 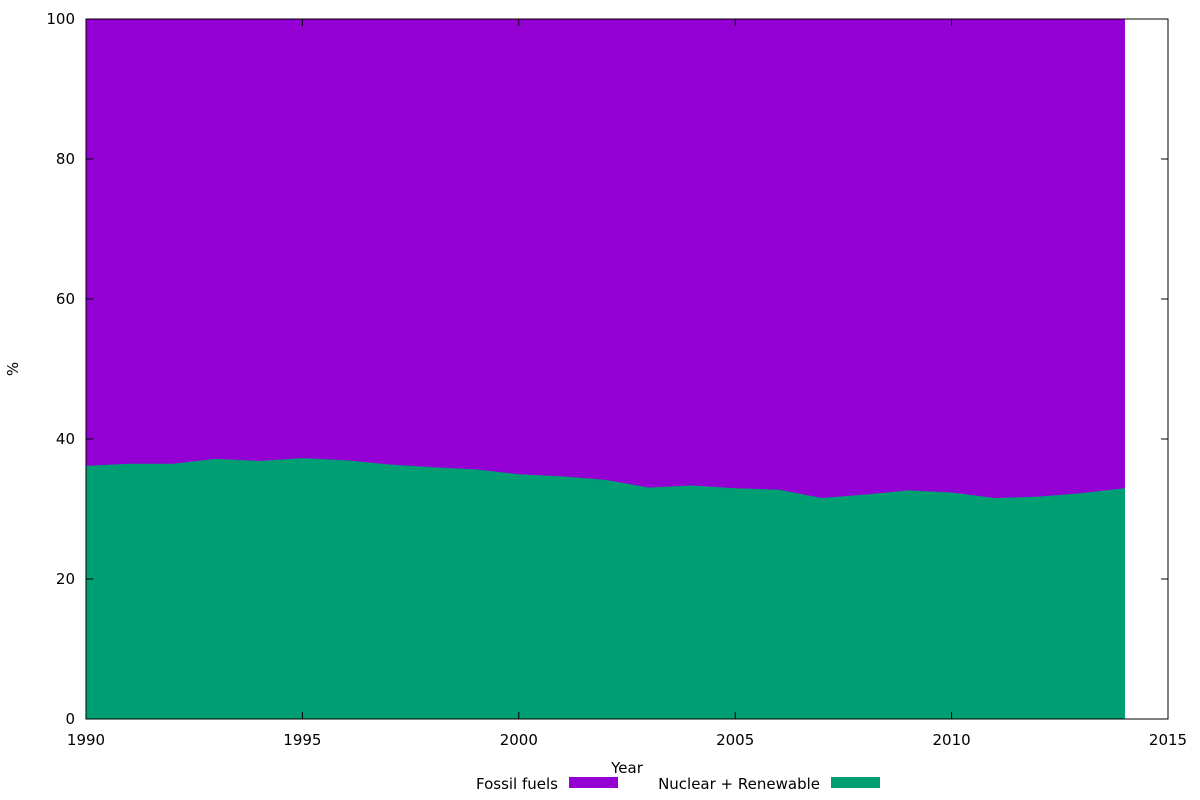 What do you see at coordinates (519, 740) in the screenshot?
I see `x-tick-label: 2000` at bounding box center [519, 740].